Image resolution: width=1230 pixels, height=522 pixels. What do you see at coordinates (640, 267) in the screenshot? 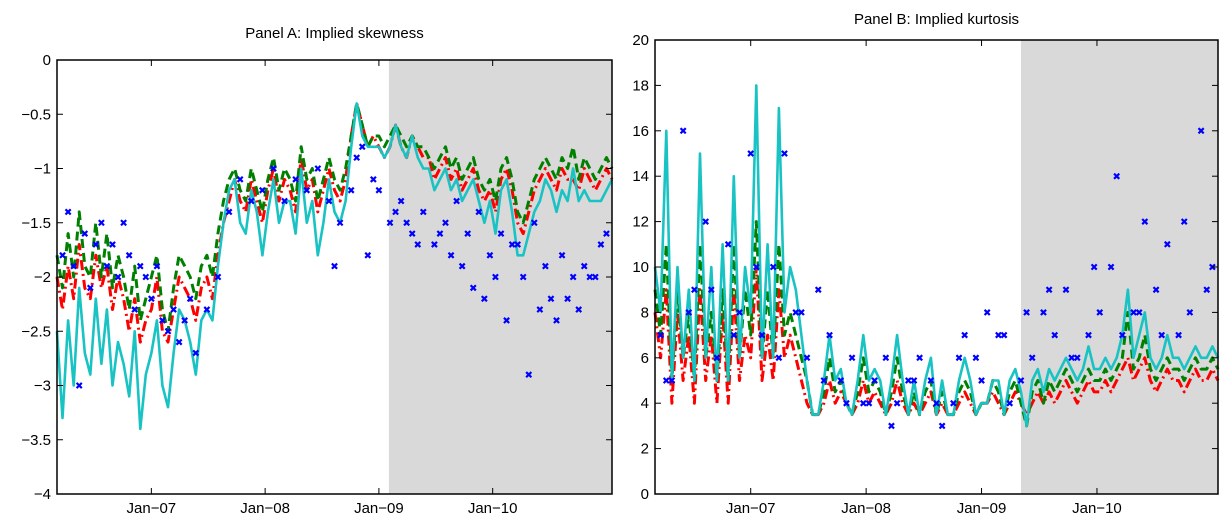
I see `y-tick-label: 10` at bounding box center [640, 267].